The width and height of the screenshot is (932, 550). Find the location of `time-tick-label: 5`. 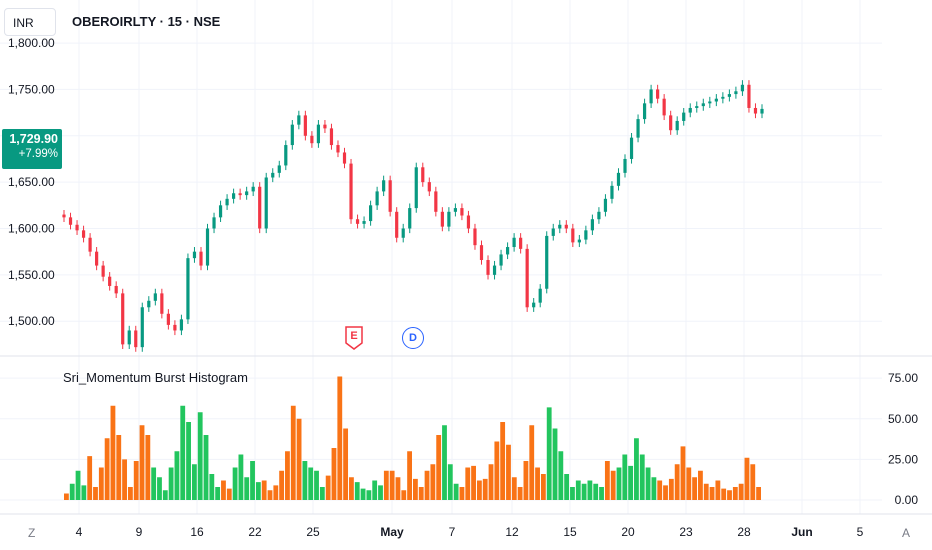

time-tick-label: 5 is located at coordinates (860, 532).